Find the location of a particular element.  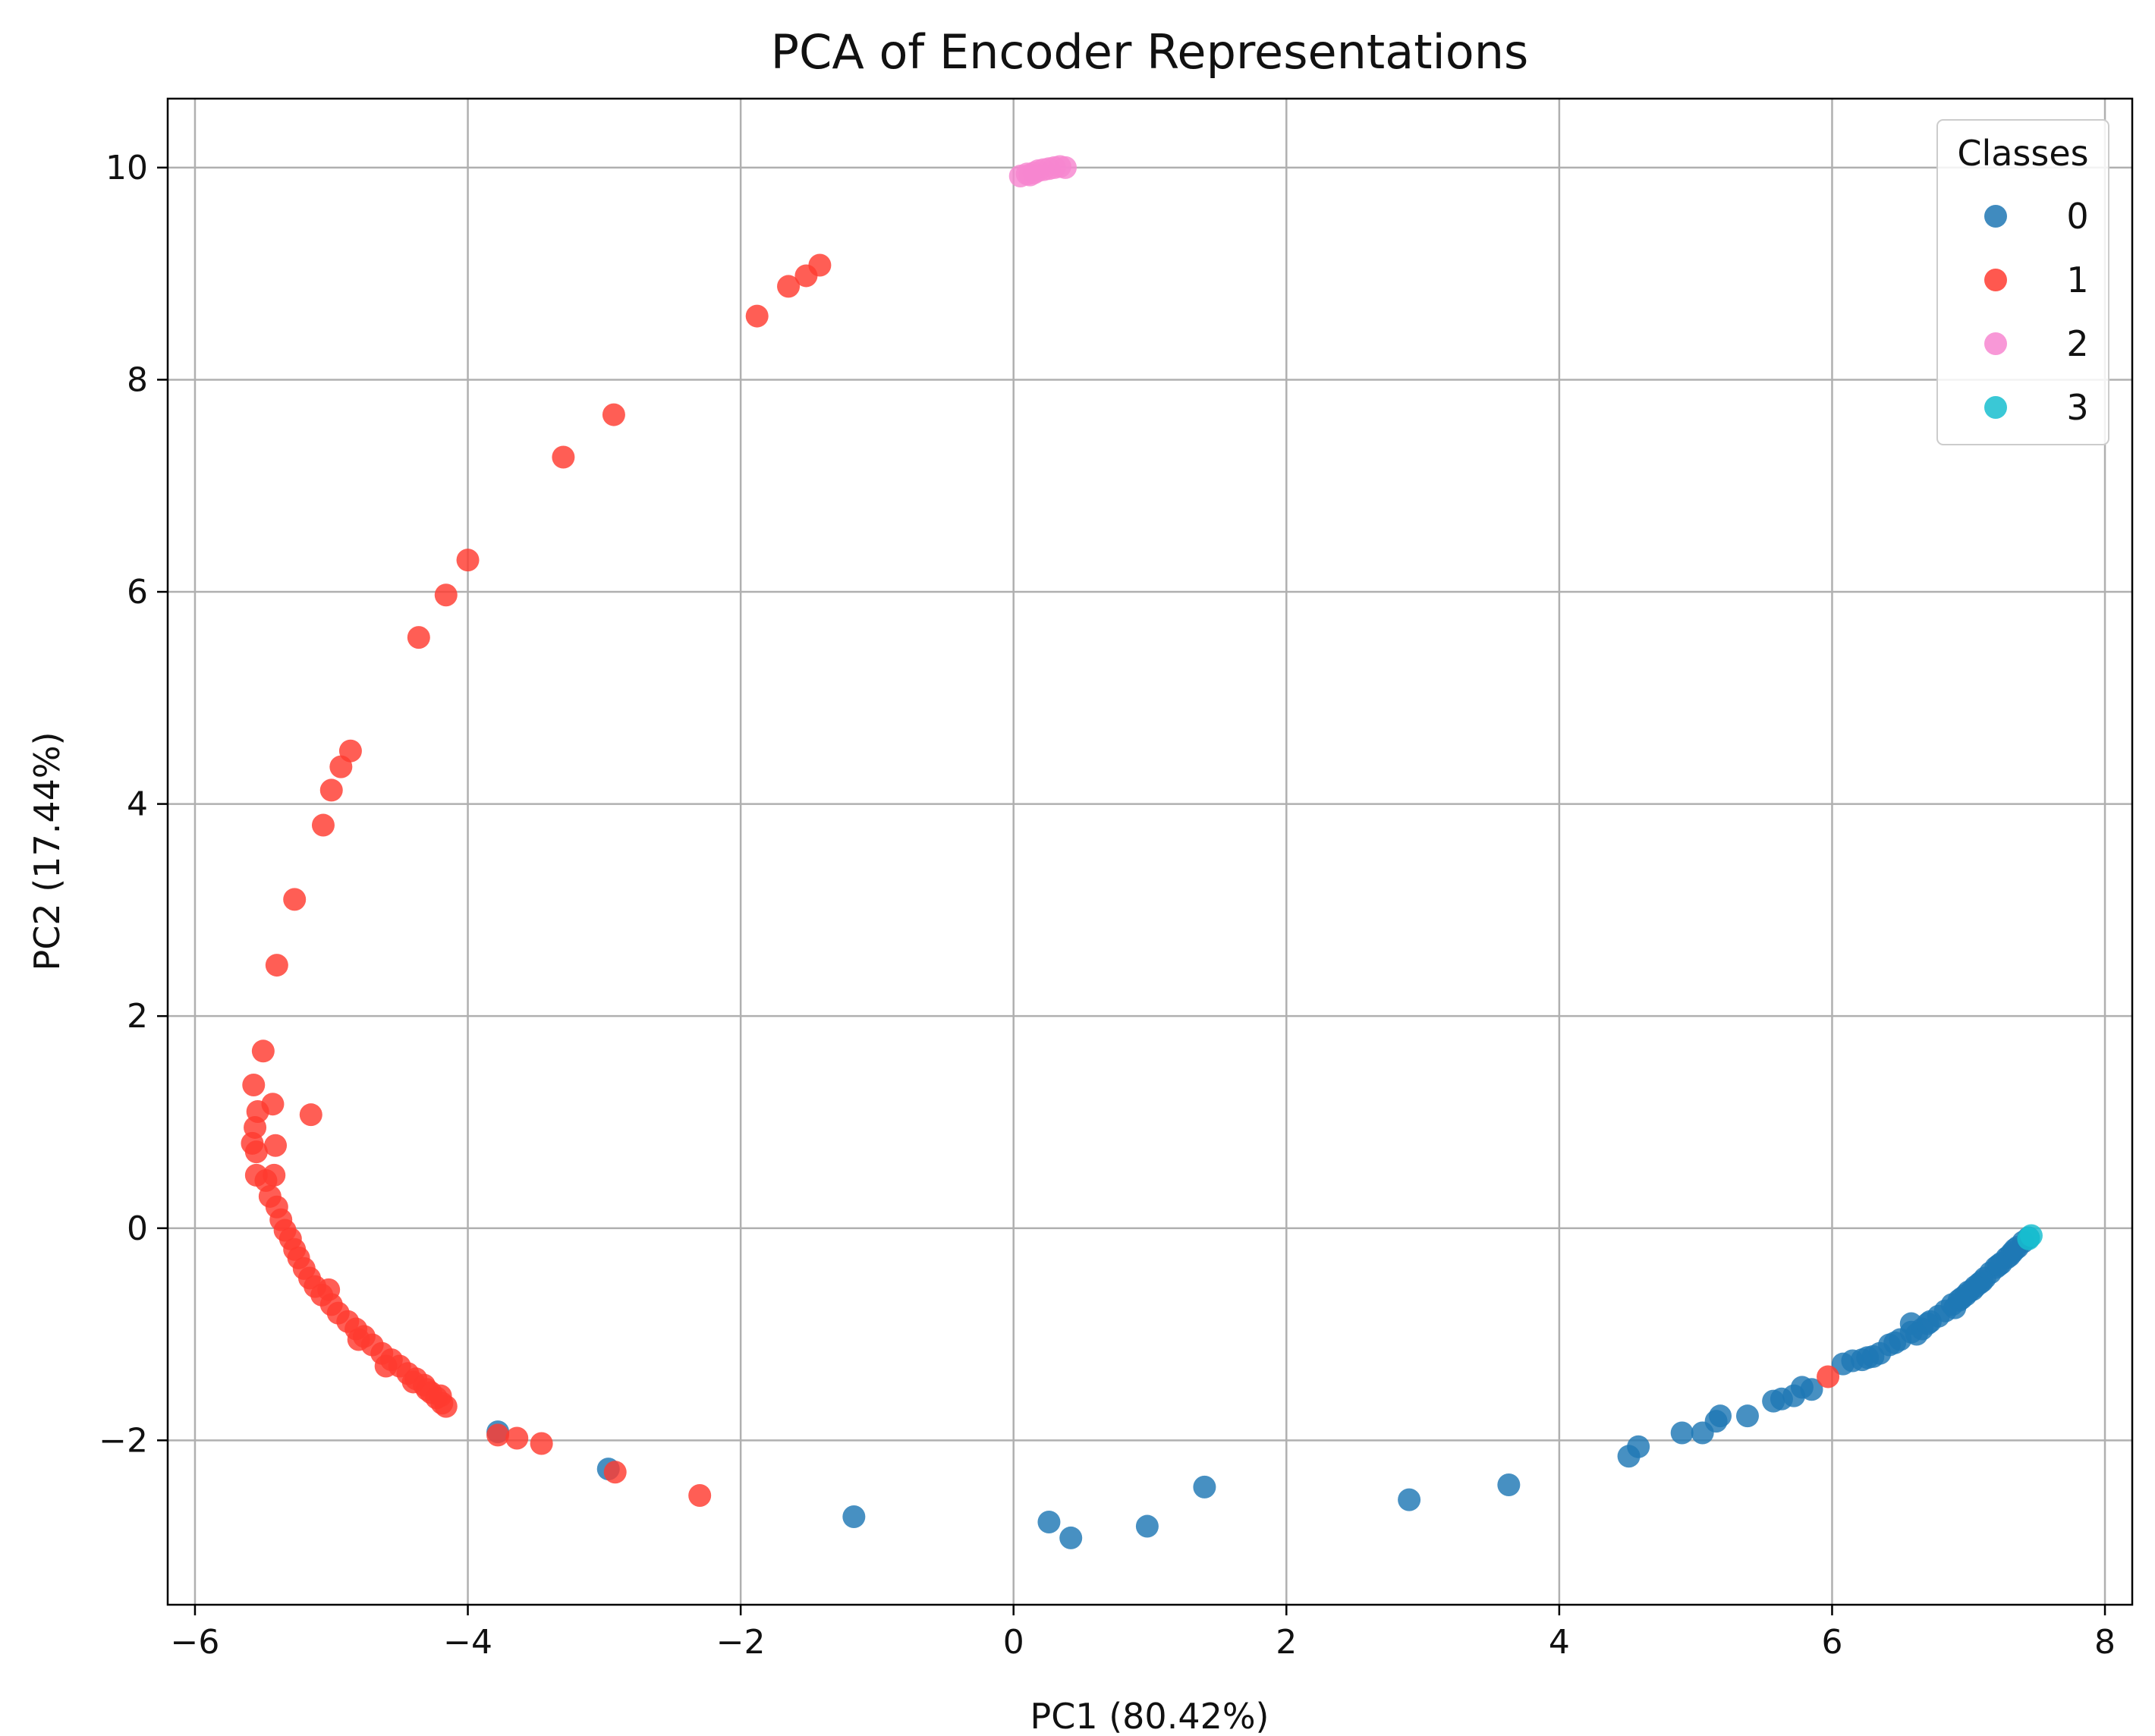

x-tick-label: 2 is located at coordinates (1287, 1642).